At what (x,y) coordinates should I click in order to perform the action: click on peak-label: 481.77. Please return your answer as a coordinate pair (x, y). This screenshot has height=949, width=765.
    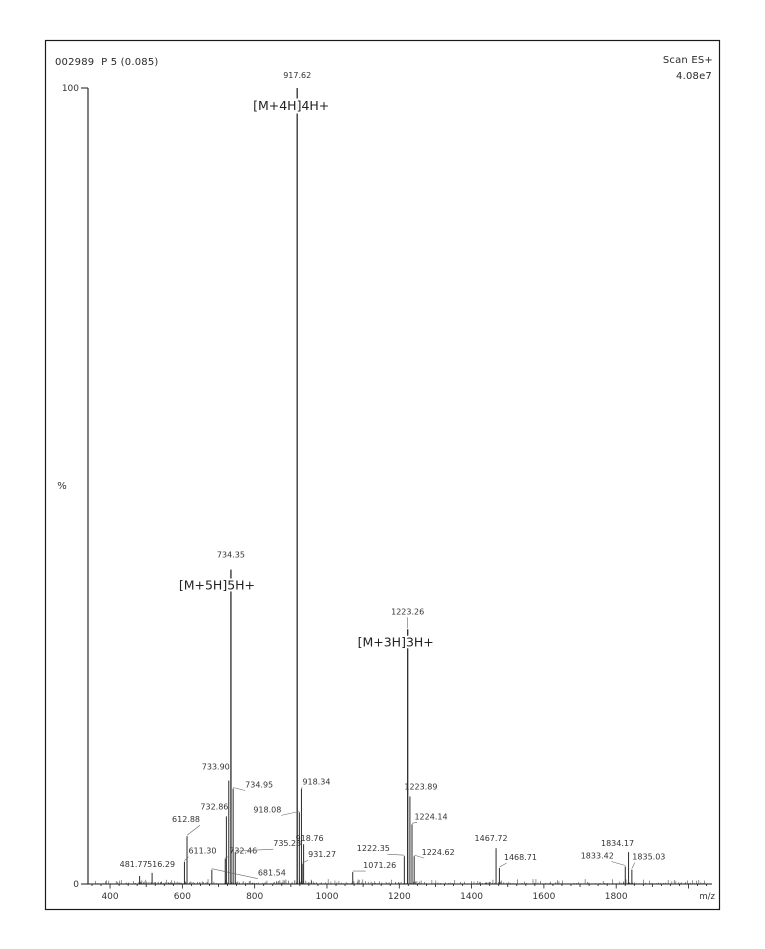
    Looking at the image, I should click on (134, 864).